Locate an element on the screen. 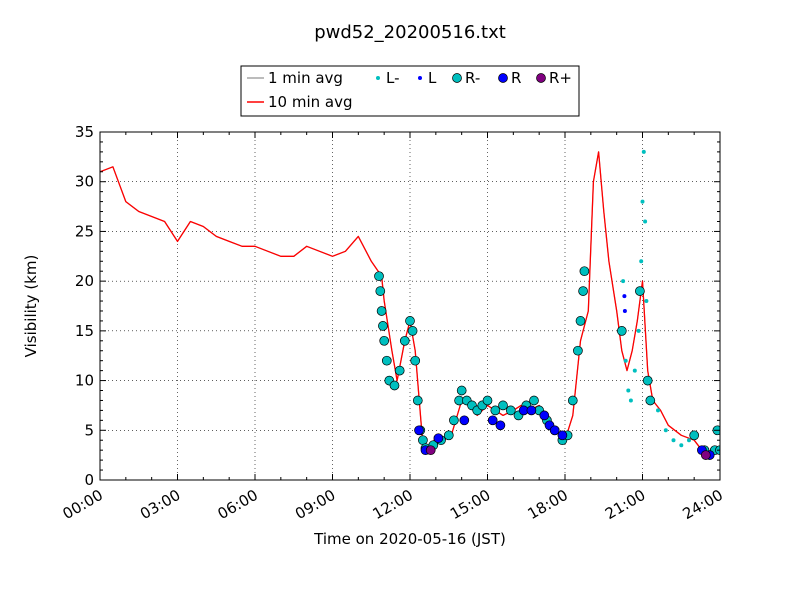 The image size is (800, 600). legend-marker-lminus is located at coordinates (378, 78).